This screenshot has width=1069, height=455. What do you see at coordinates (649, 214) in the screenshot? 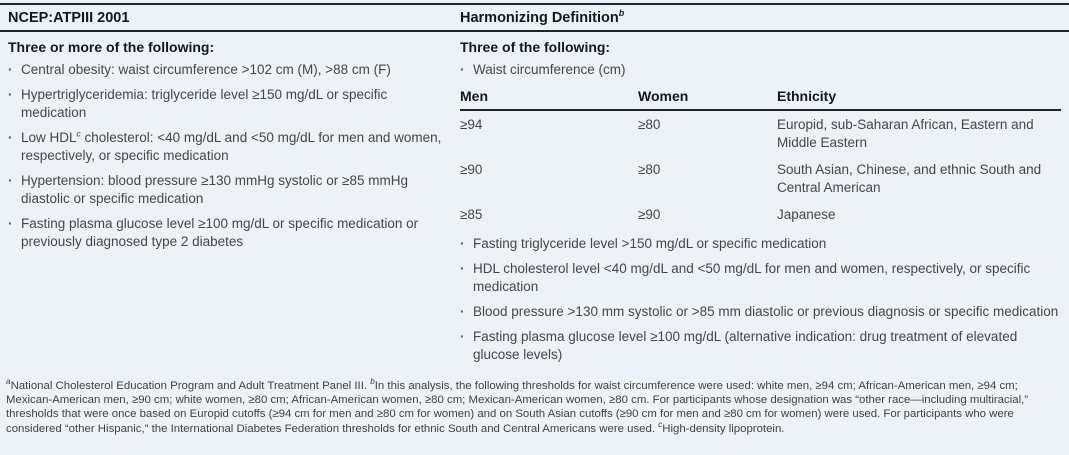
I see `women-threshold: ≥90` at bounding box center [649, 214].